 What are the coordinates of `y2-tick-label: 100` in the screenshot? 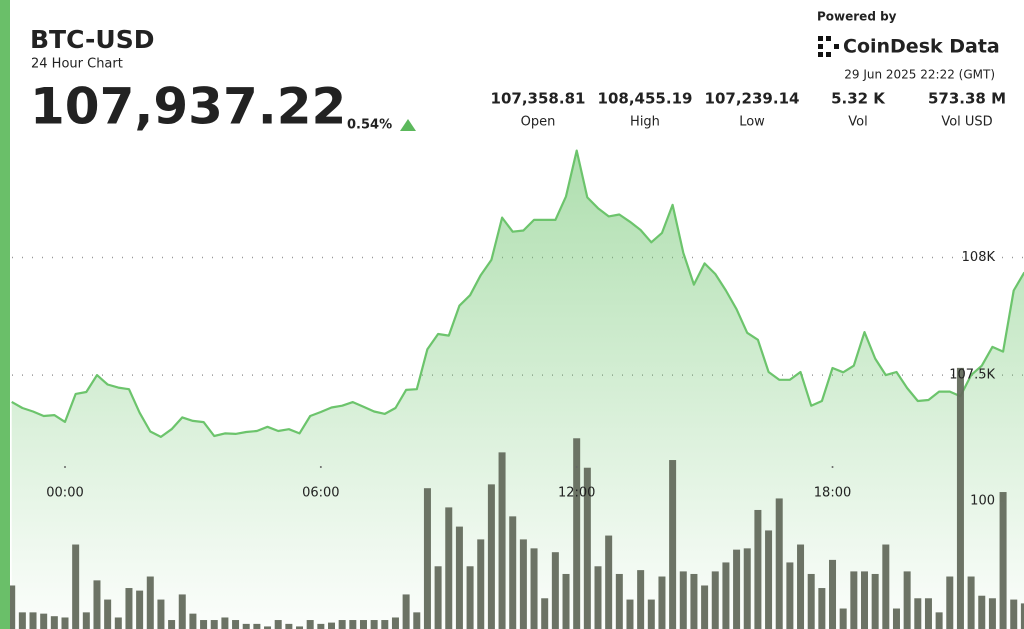 It's located at (982, 501).